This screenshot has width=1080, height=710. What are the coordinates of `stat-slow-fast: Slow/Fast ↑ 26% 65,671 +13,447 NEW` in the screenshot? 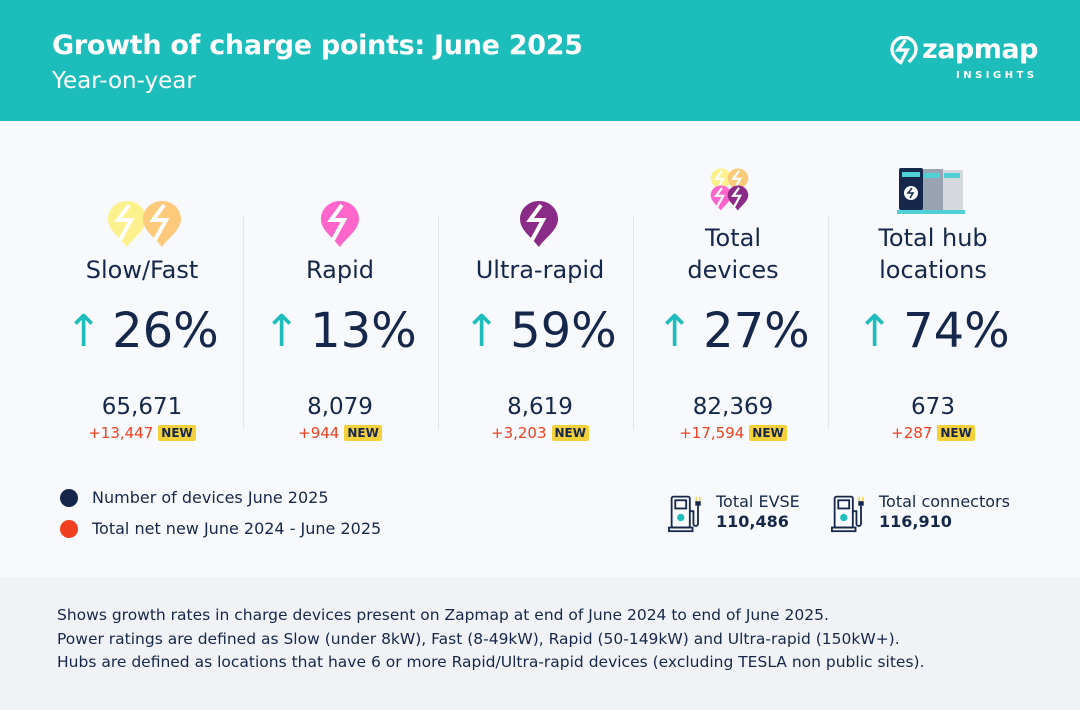 It's located at (142, 301).